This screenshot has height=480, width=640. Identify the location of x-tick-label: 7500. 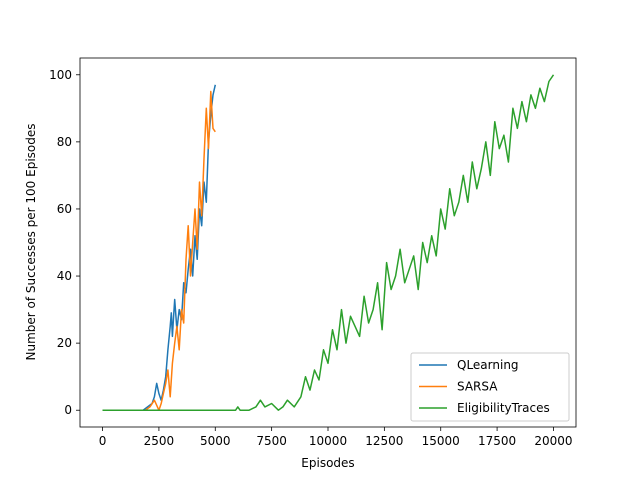
(271, 441).